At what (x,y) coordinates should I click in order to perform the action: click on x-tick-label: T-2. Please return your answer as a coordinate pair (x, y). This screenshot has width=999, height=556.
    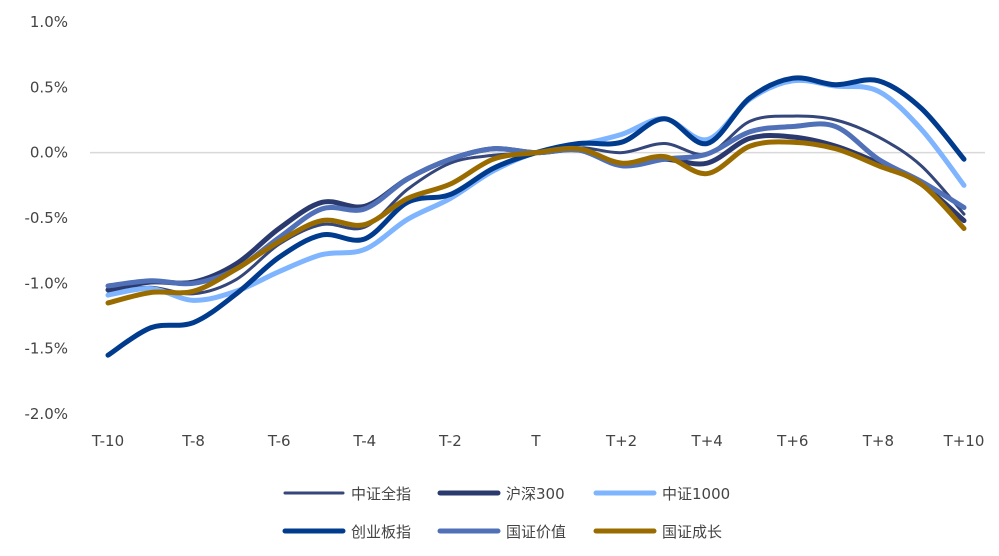
    Looking at the image, I should click on (450, 441).